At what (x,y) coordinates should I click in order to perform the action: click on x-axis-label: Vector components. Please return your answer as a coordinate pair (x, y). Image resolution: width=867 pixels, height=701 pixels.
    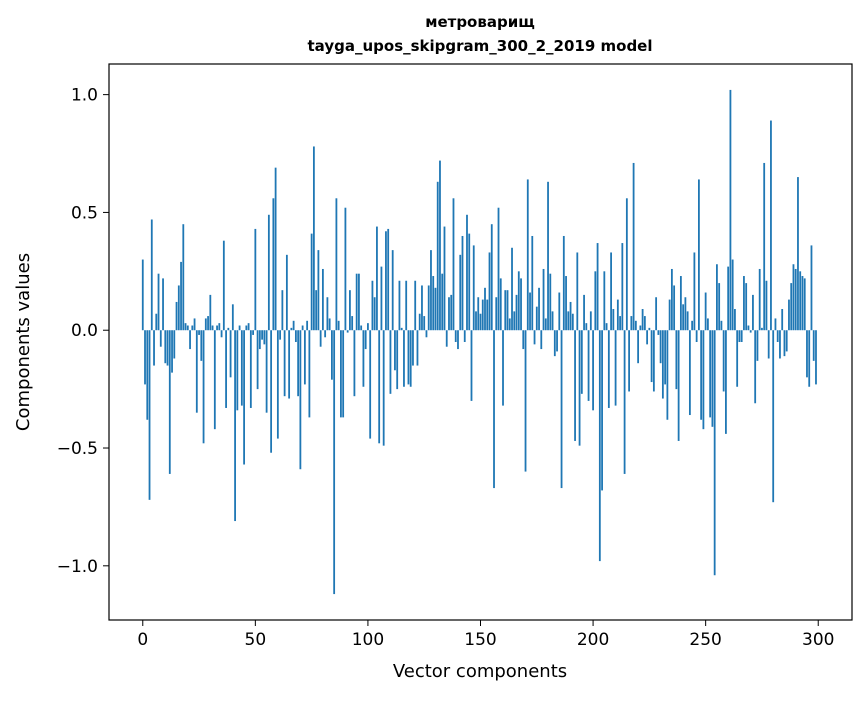
    Looking at the image, I should click on (480, 671).